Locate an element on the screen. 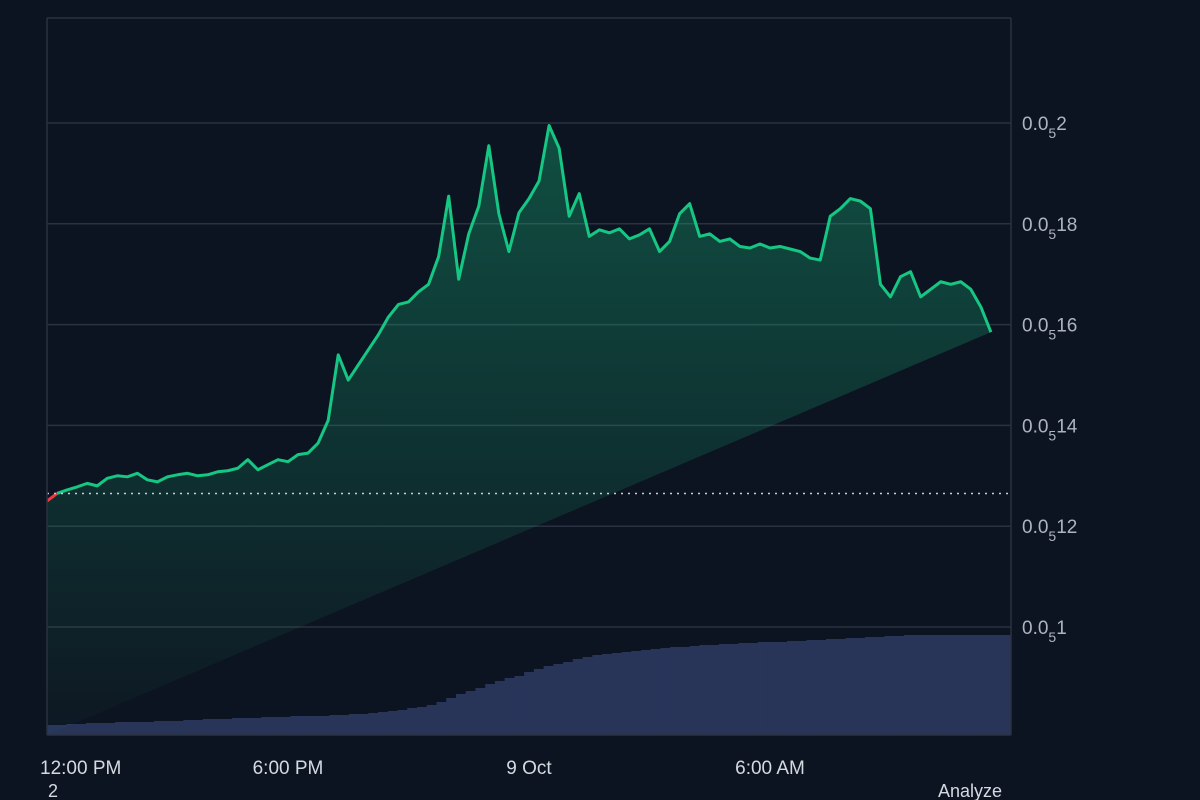 The width and height of the screenshot is (1200, 800). x-axis-labels: 12:00 PM 6:00 PM 9 Oct 6:00 AM is located at coordinates (422, 768).